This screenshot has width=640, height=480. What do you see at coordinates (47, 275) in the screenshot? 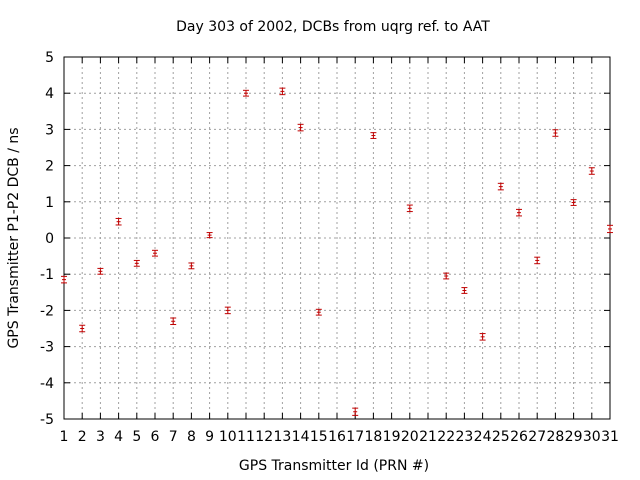
I see `y-tick-label: -1` at bounding box center [47, 275].